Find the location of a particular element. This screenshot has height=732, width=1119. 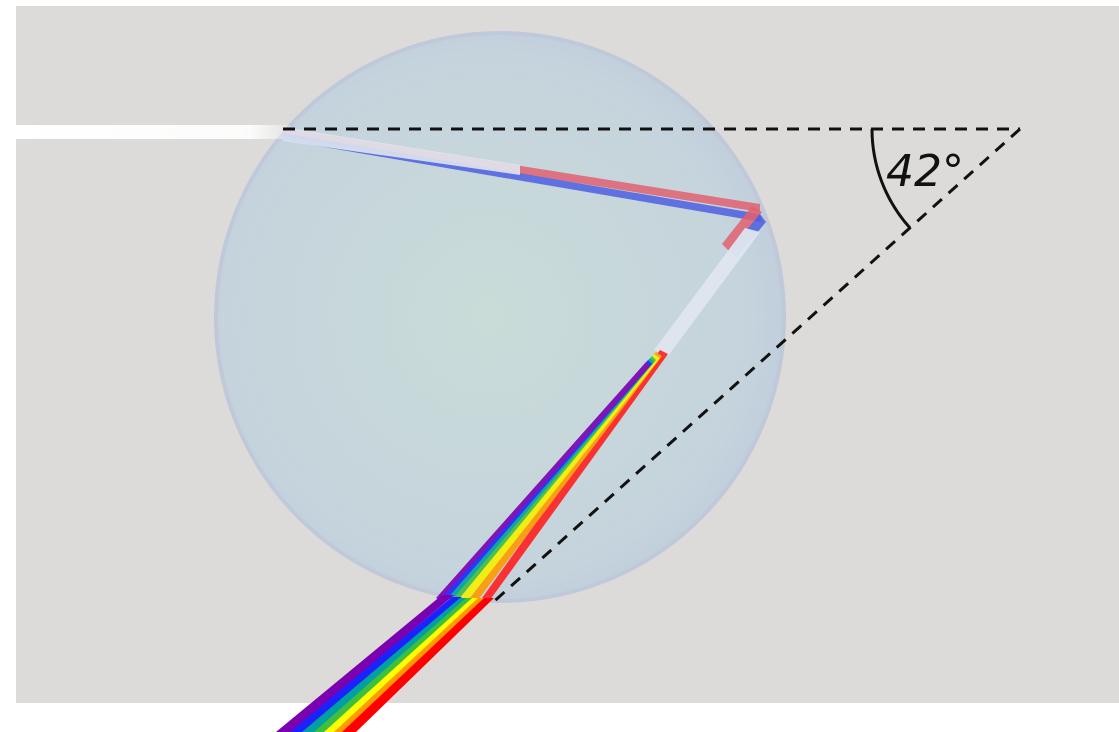

internal-spectrum-fan is located at coordinates (552, 475).